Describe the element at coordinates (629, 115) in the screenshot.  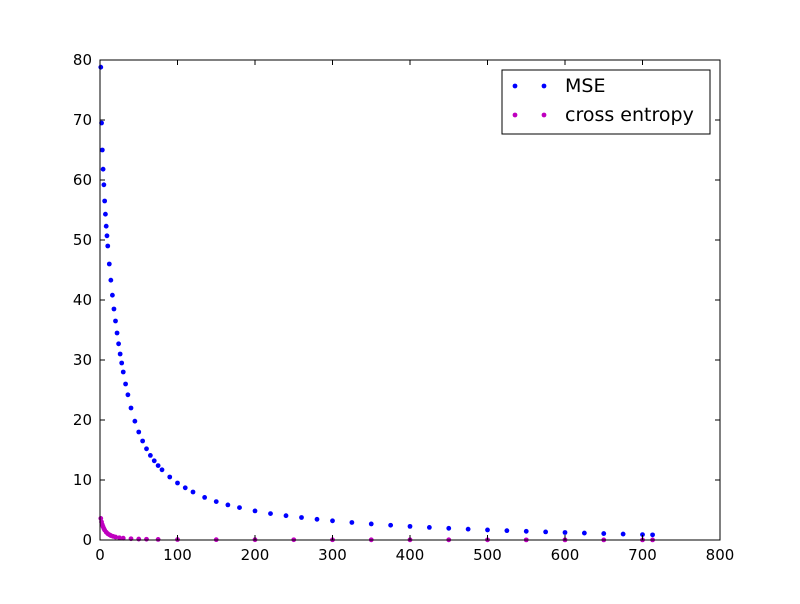
I see `legend-label-cross-entropy: cross entropy` at that location.